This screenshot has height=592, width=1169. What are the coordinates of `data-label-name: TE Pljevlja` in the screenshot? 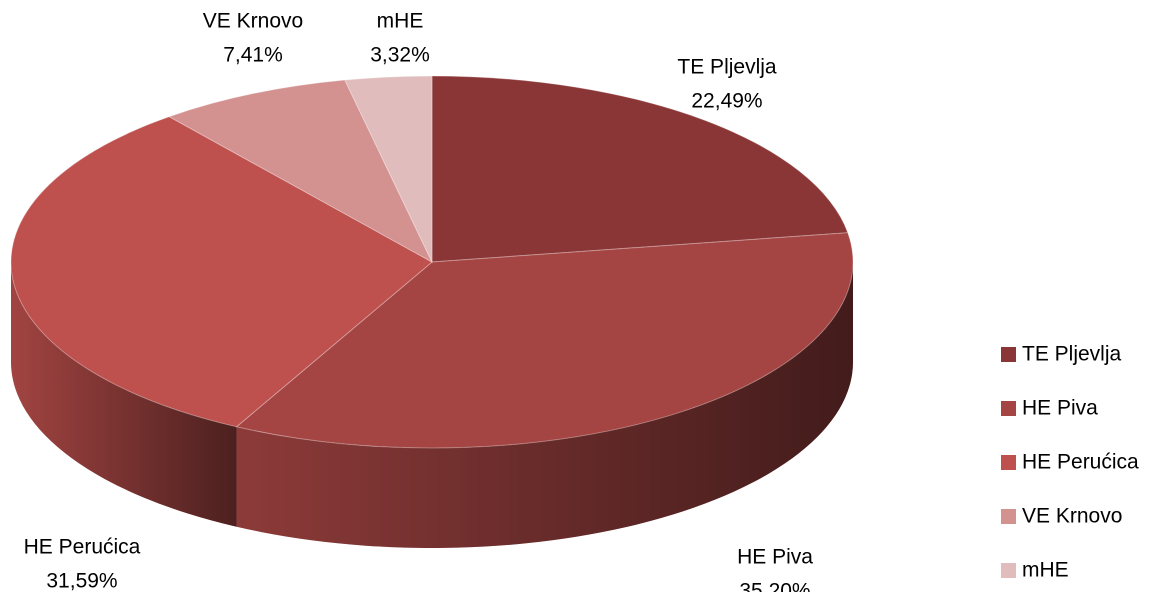 It's located at (727, 67).